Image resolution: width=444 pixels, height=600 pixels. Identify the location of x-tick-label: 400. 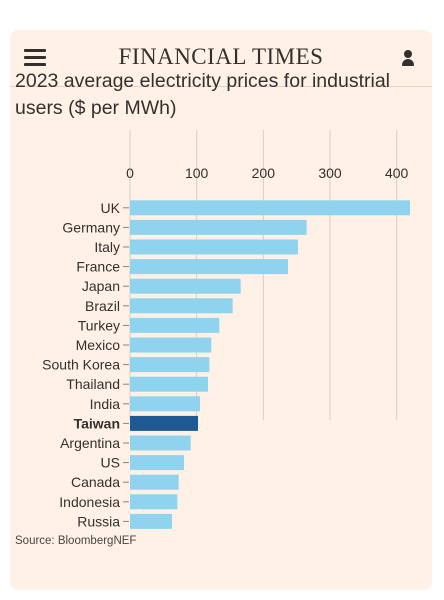
(397, 173).